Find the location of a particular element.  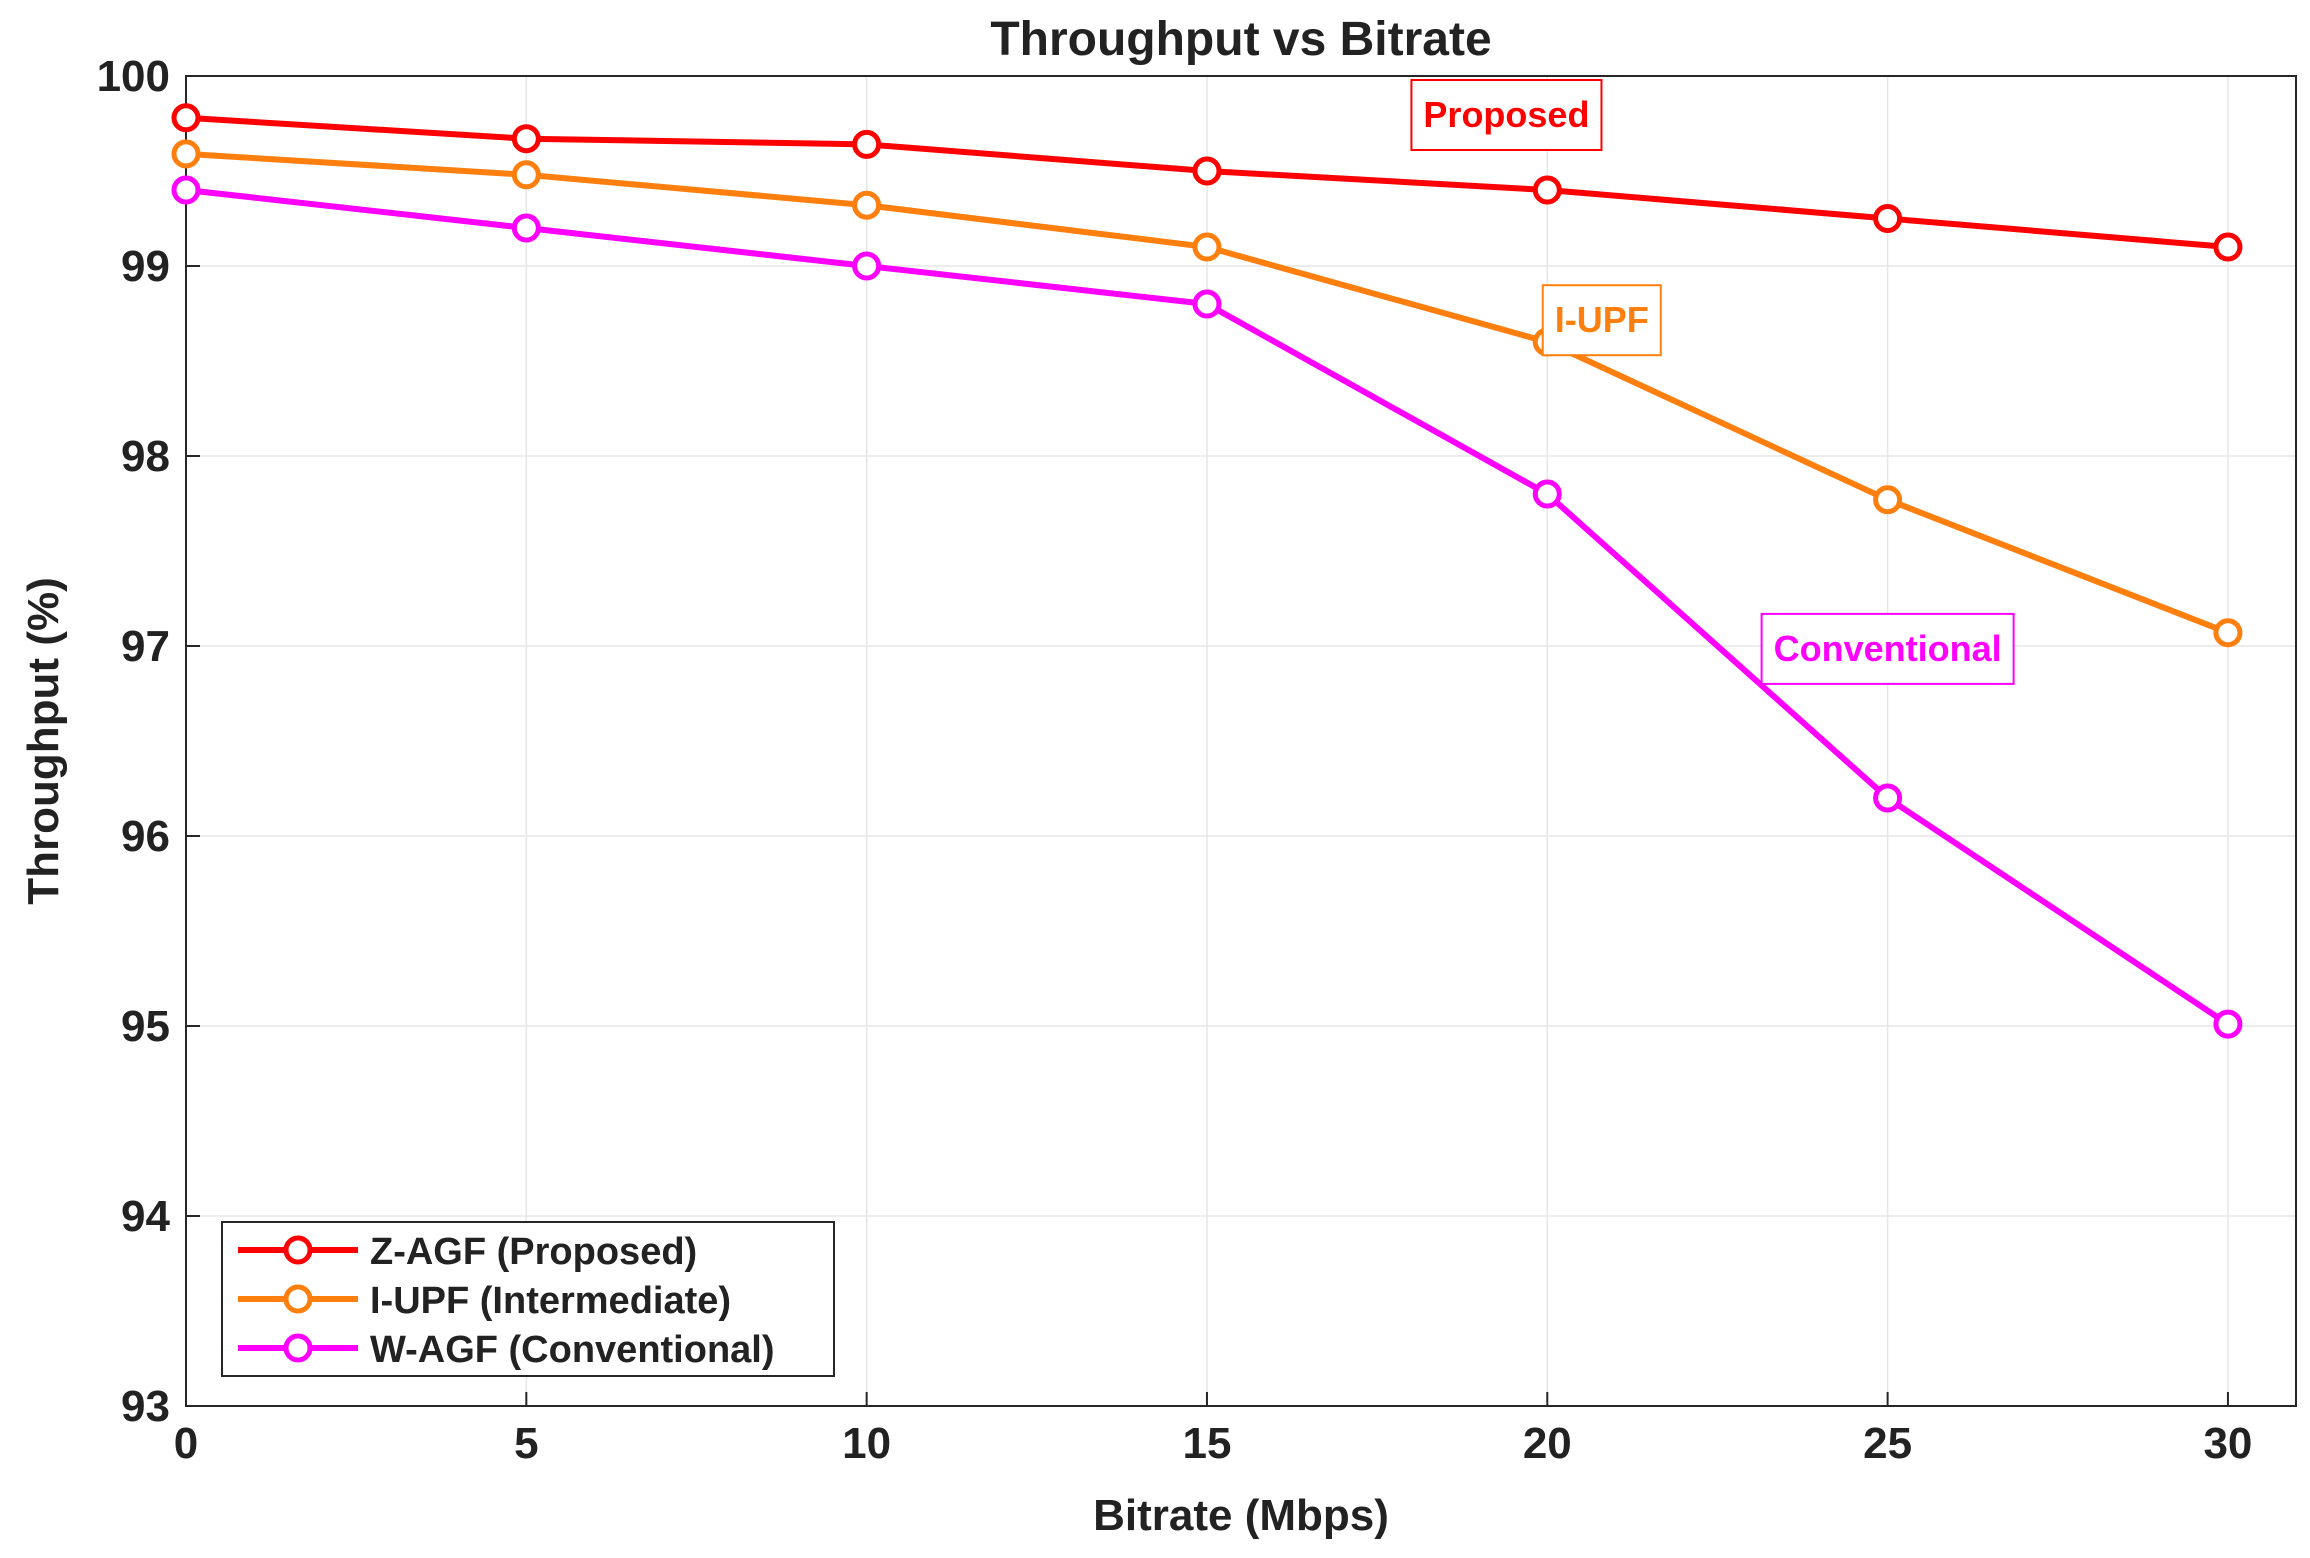

annotation-label-0: Proposed is located at coordinates (1506, 114).